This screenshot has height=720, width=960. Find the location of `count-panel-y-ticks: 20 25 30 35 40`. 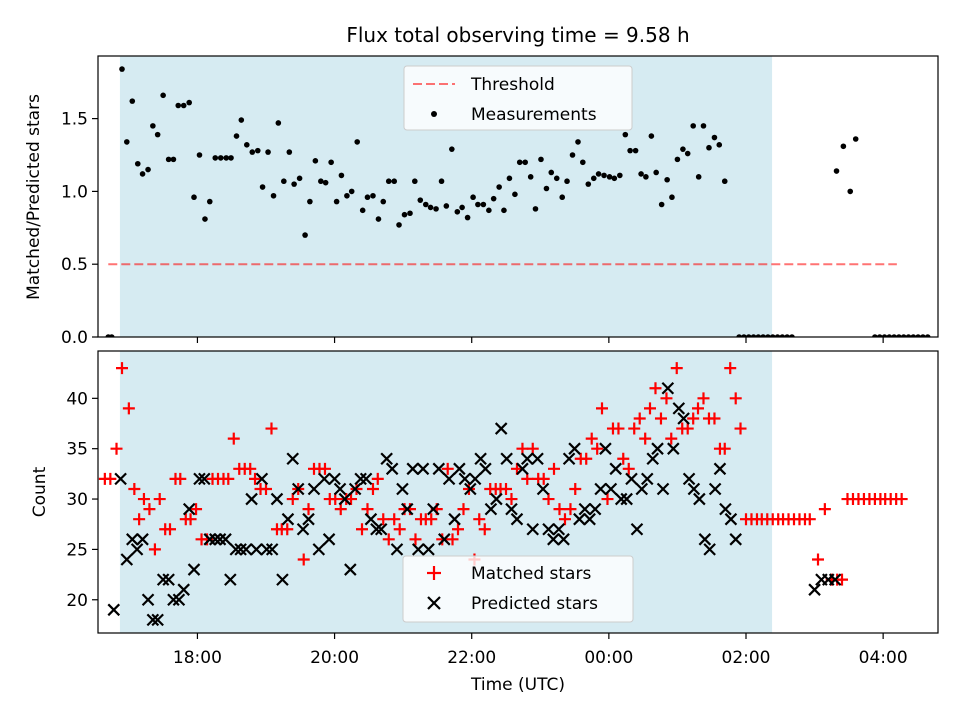

count-panel-y-ticks: 20 25 30 35 40 is located at coordinates (82, 500).